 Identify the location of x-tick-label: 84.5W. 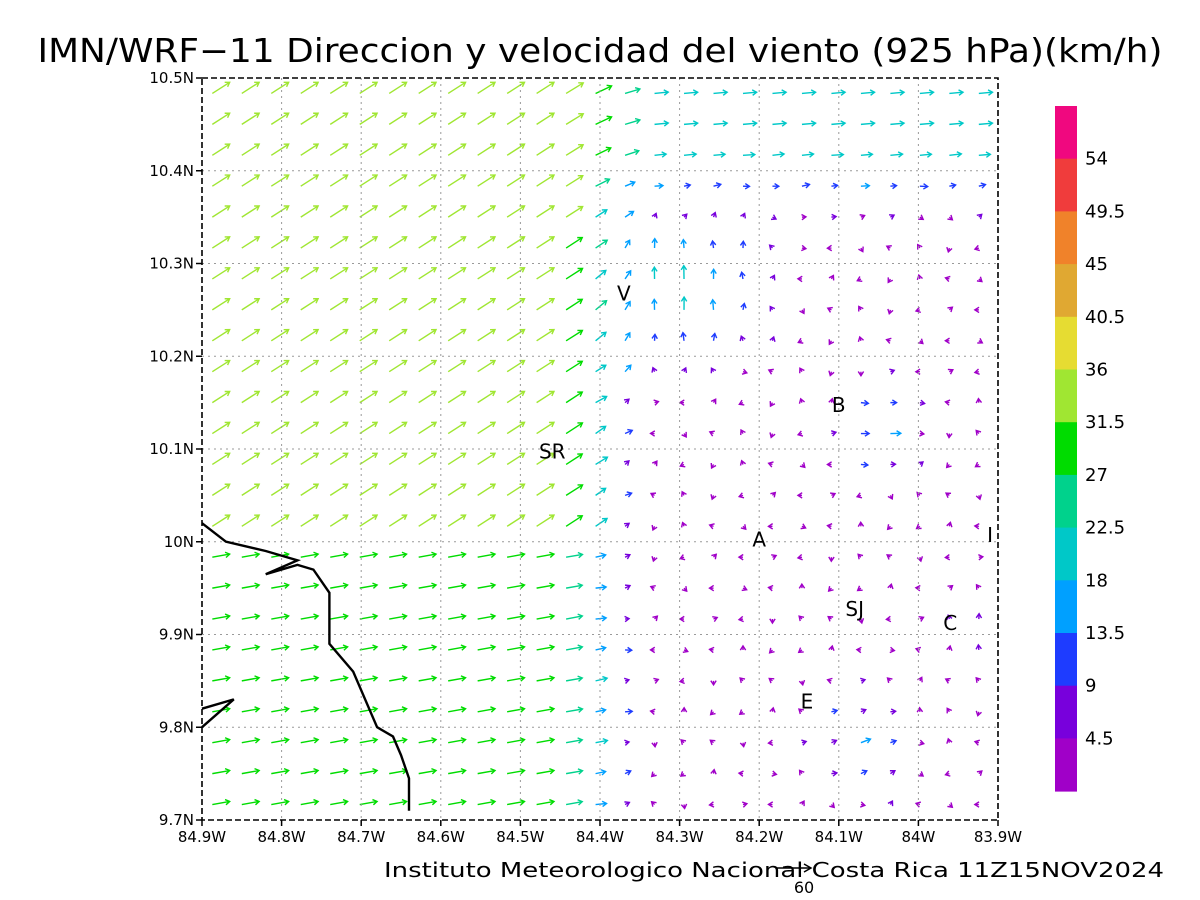
(520, 837).